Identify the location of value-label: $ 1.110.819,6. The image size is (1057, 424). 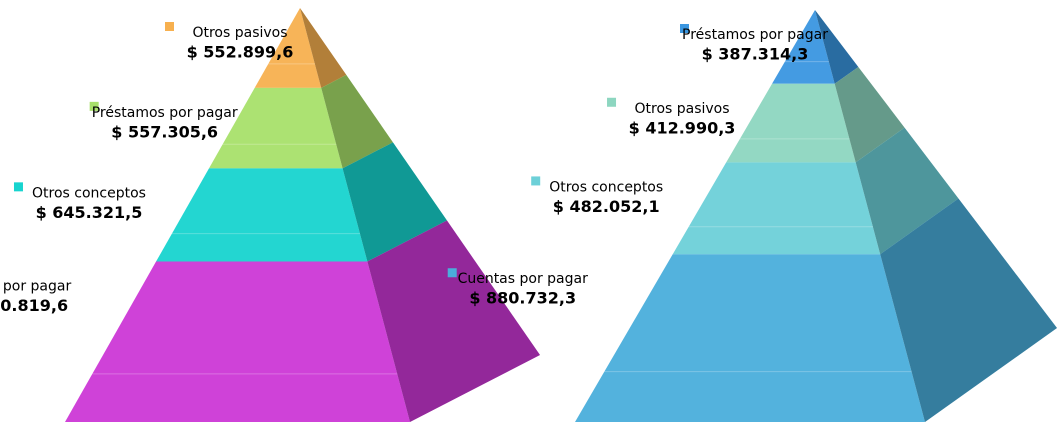
(34, 305).